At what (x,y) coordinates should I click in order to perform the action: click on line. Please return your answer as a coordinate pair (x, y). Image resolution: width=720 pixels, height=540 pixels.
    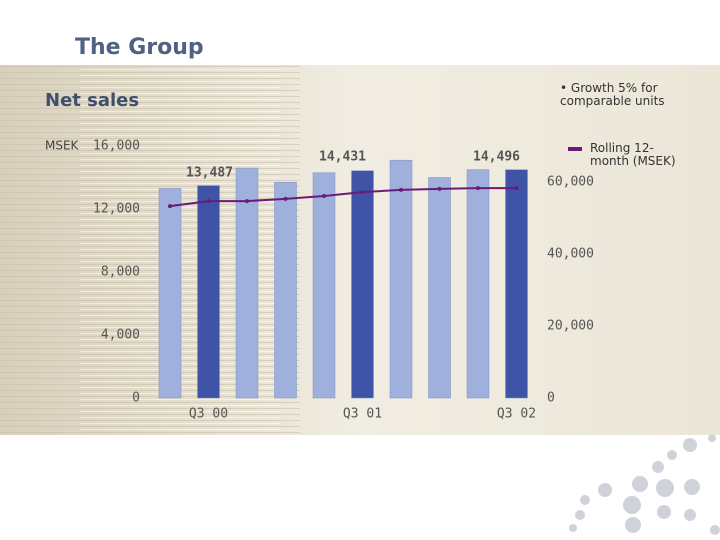
    Looking at the image, I should click on (343, 197).